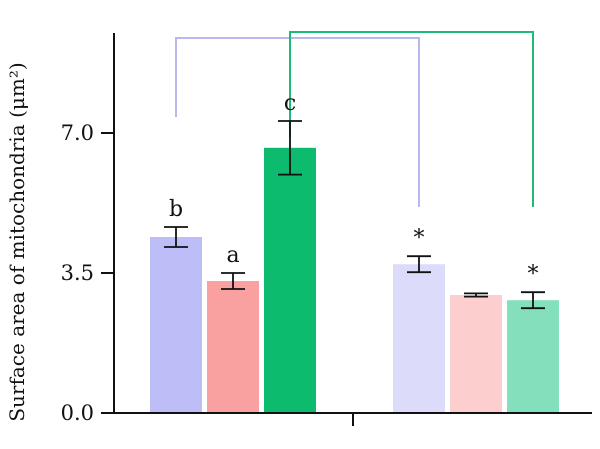  Describe the element at coordinates (17, 241) in the screenshot. I see `y-axis-label: Surface area of mitochondria (μm²)` at that location.